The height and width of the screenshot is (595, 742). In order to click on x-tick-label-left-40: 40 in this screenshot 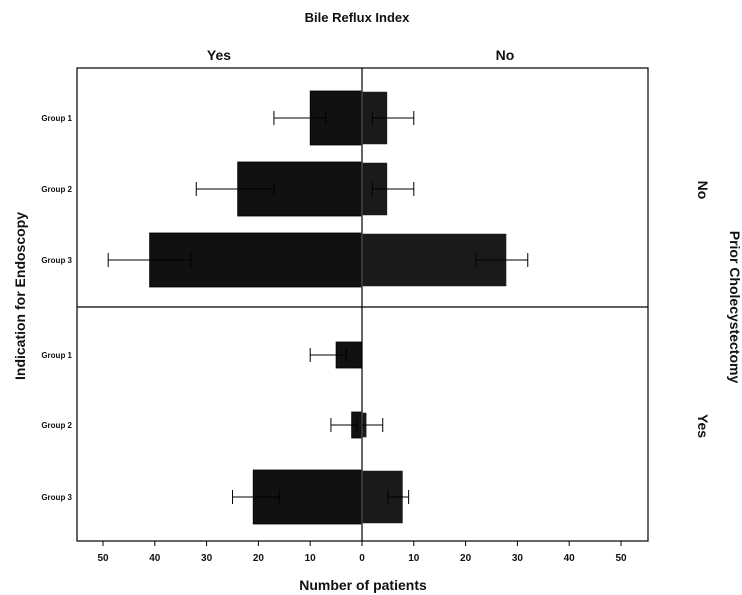, I will do `click(155, 558)`.